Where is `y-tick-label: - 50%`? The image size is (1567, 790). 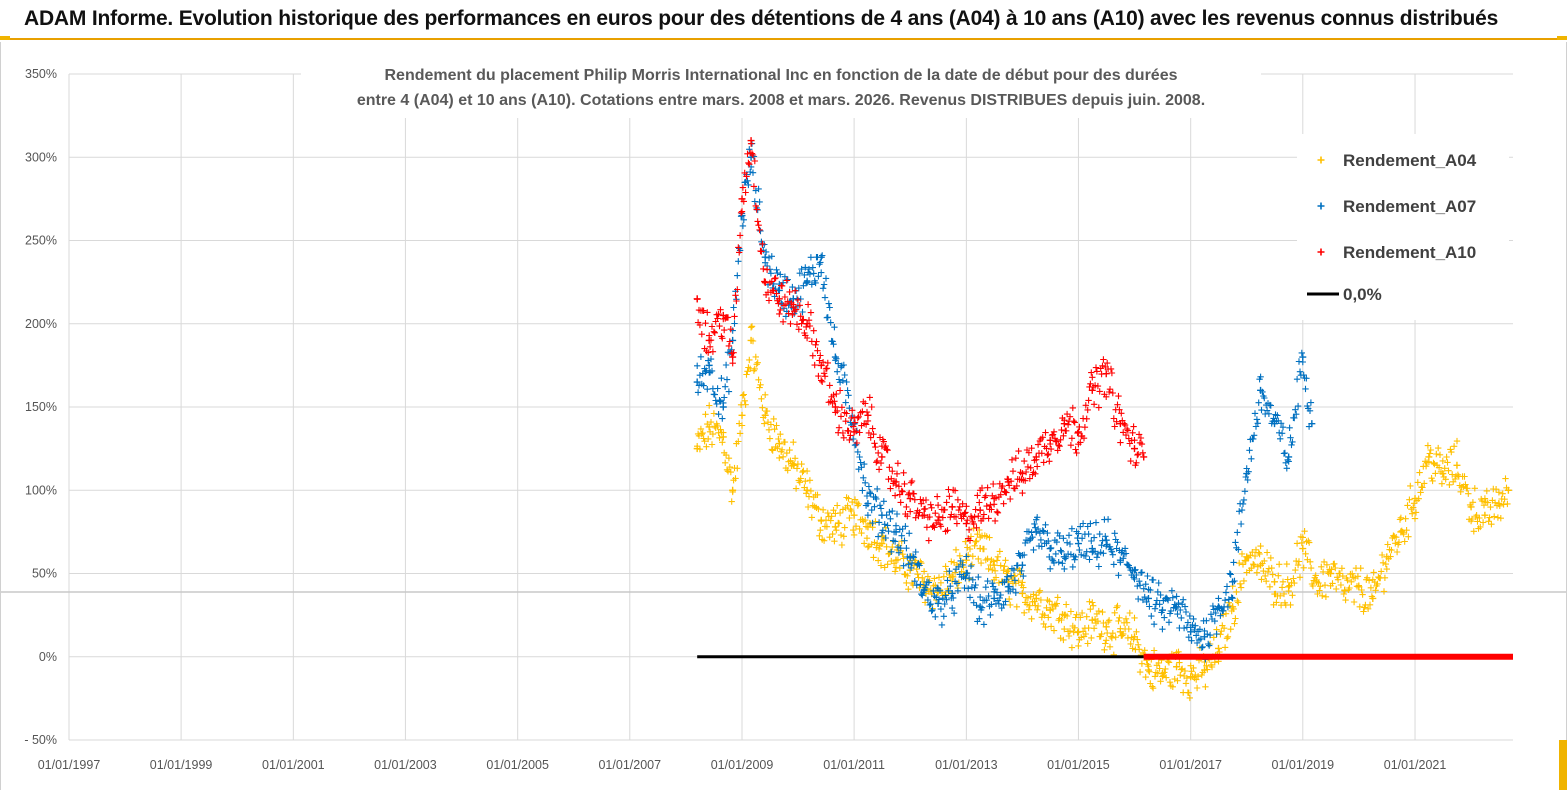 y-tick-label: - 50% is located at coordinates (40, 740).